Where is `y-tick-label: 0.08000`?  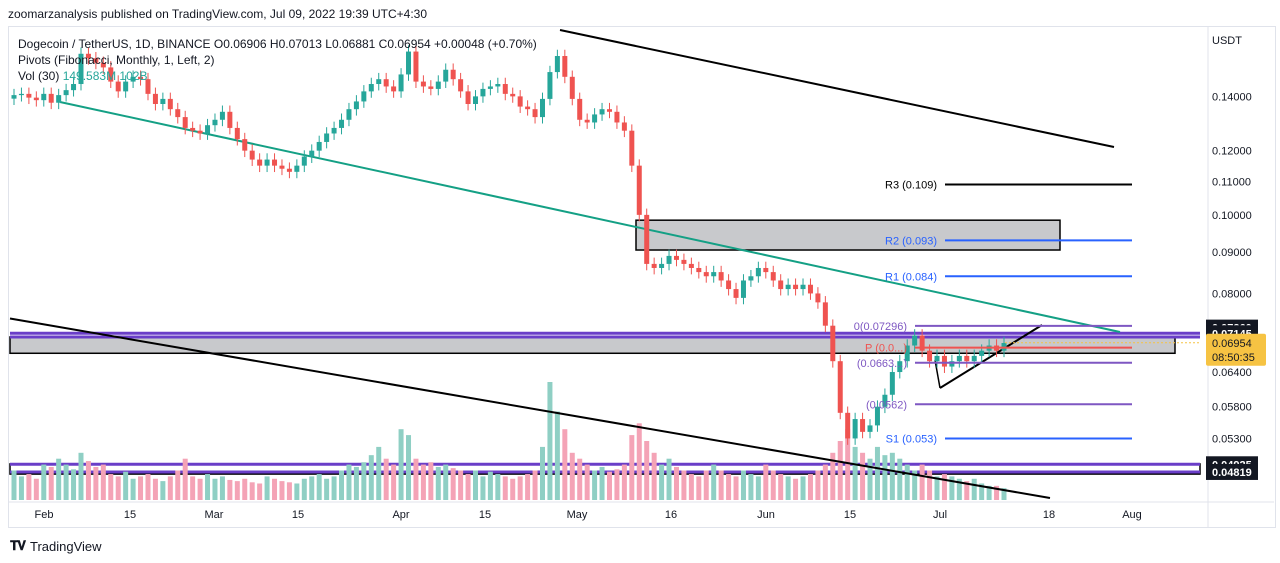
y-tick-label: 0.08000 is located at coordinates (1232, 294).